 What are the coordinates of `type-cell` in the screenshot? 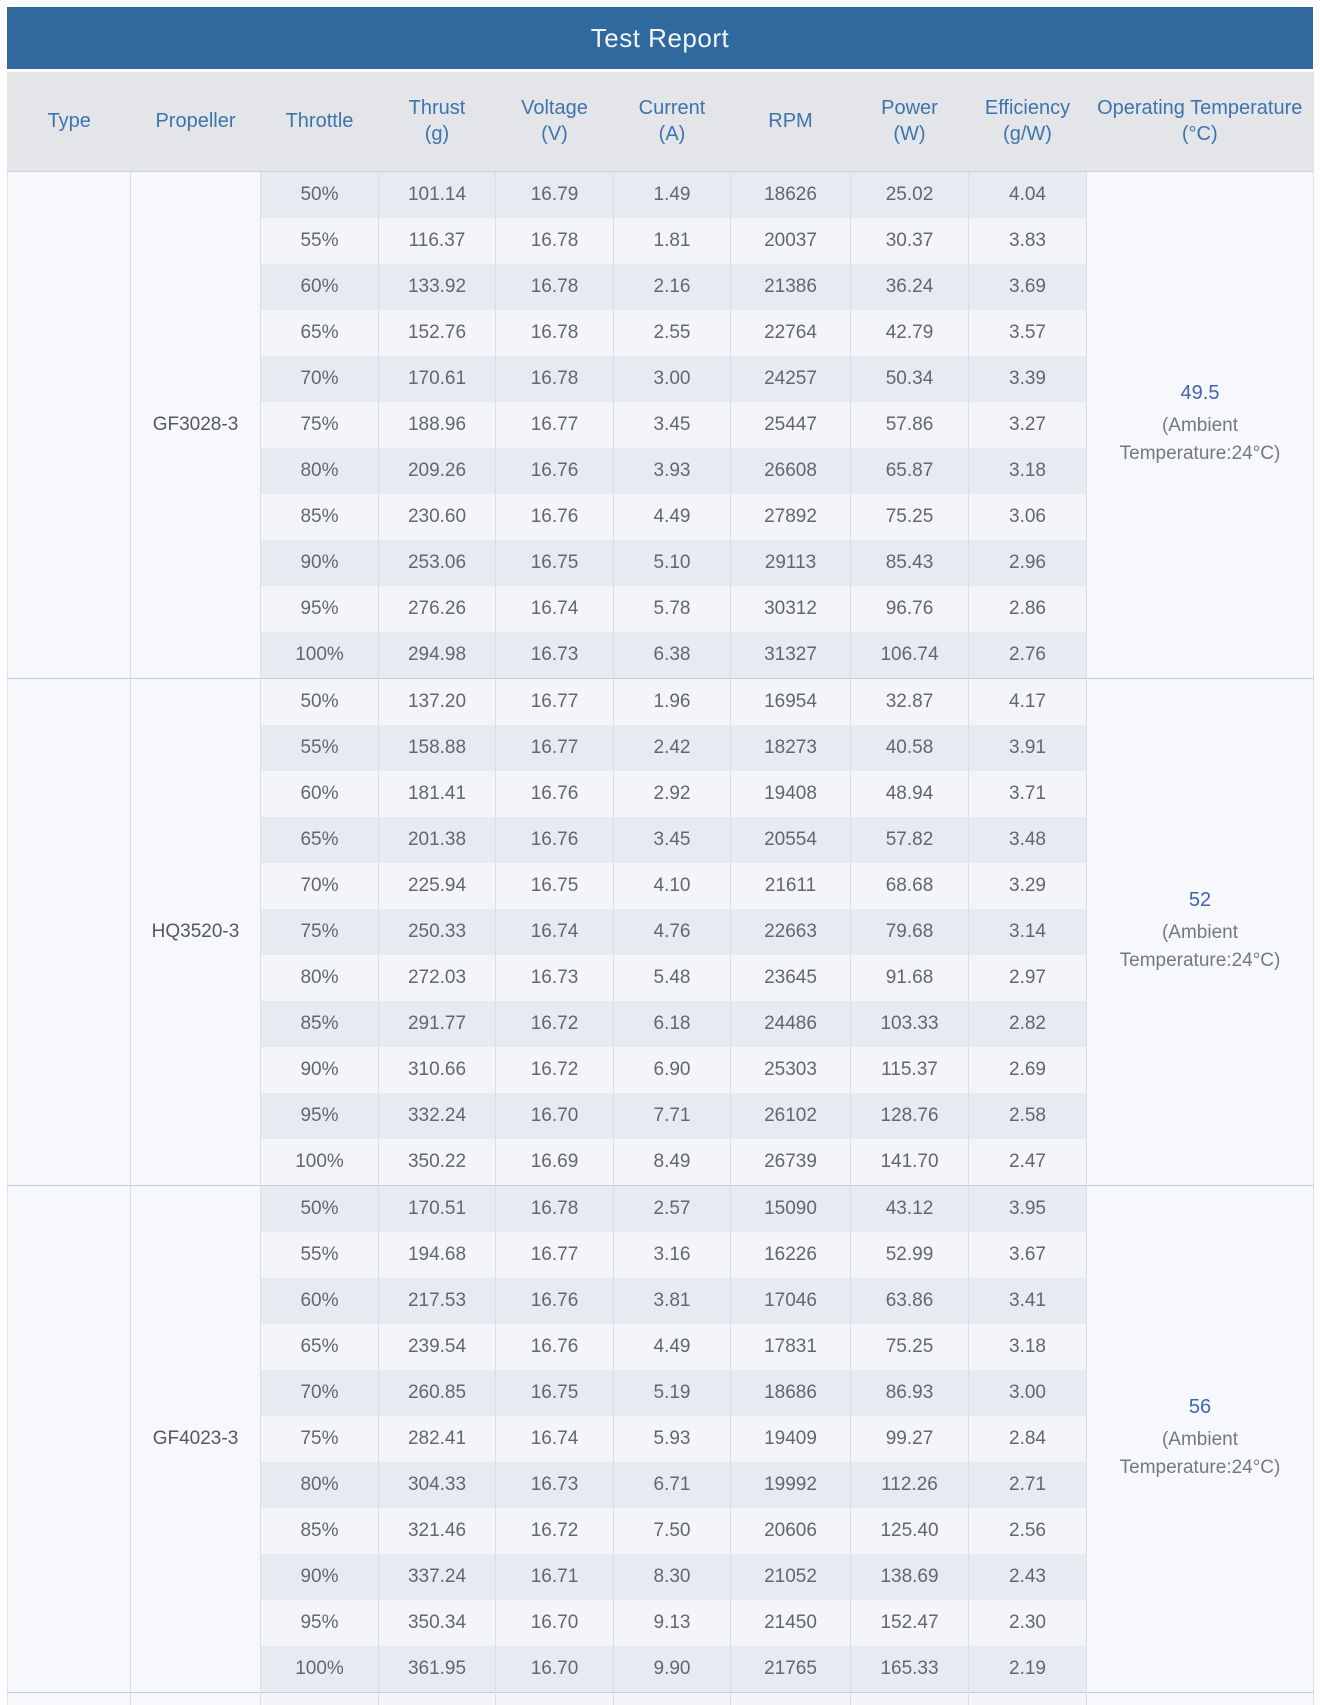 It's located at (69, 1439).